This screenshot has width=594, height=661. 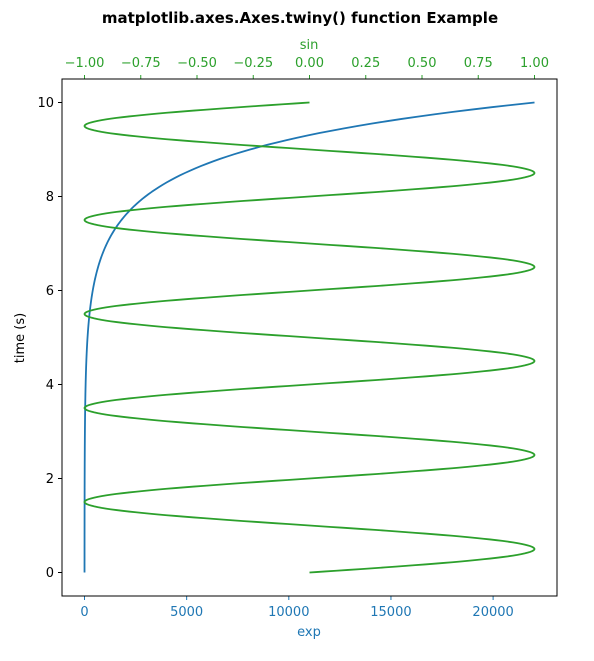 I want to click on top-tick-label: −0.75, so click(x=141, y=63).